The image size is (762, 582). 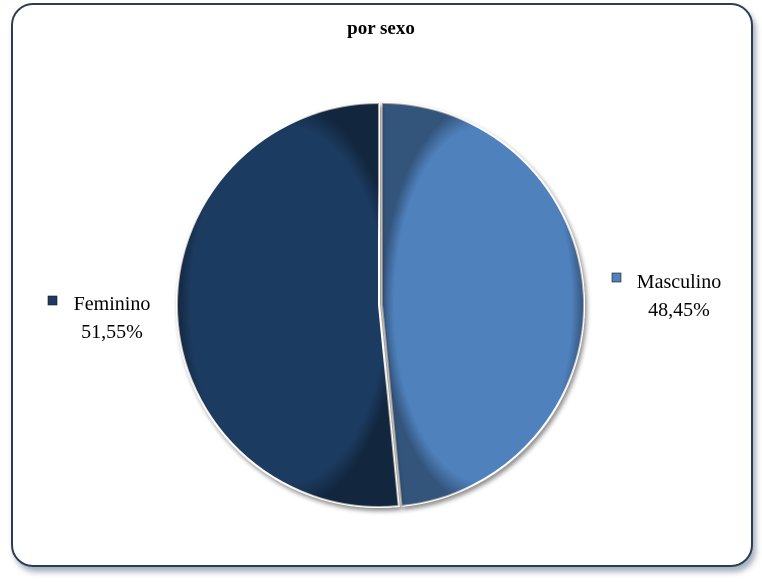 What do you see at coordinates (384, 307) in the screenshot?
I see `pie-labels: Masculino 48,45% Feminino 51,55%` at bounding box center [384, 307].